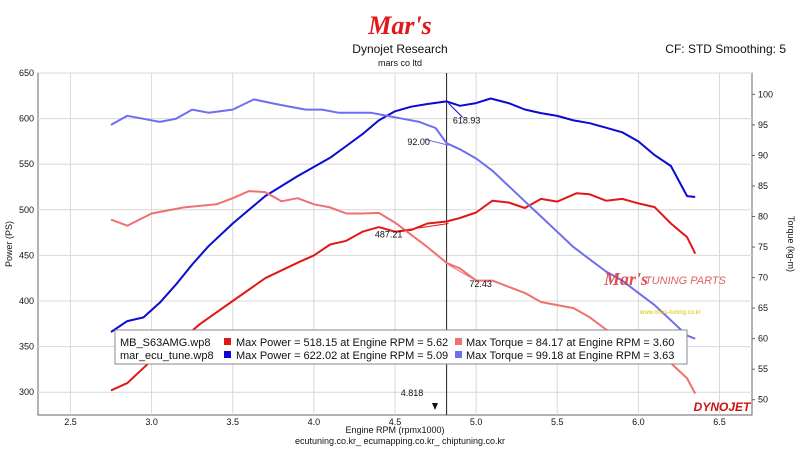  What do you see at coordinates (480, 284) in the screenshot?
I see `annotation-value: 72.43` at bounding box center [480, 284].